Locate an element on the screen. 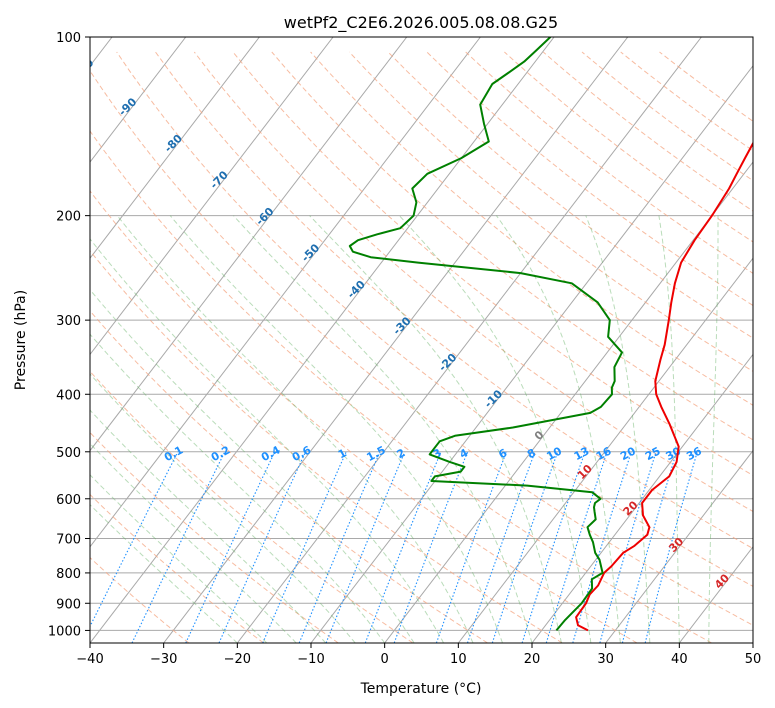 This screenshot has height=708, width=775. chart-title: wetPf2_C2E6.2026.005.08.08.G25 is located at coordinates (421, 23).